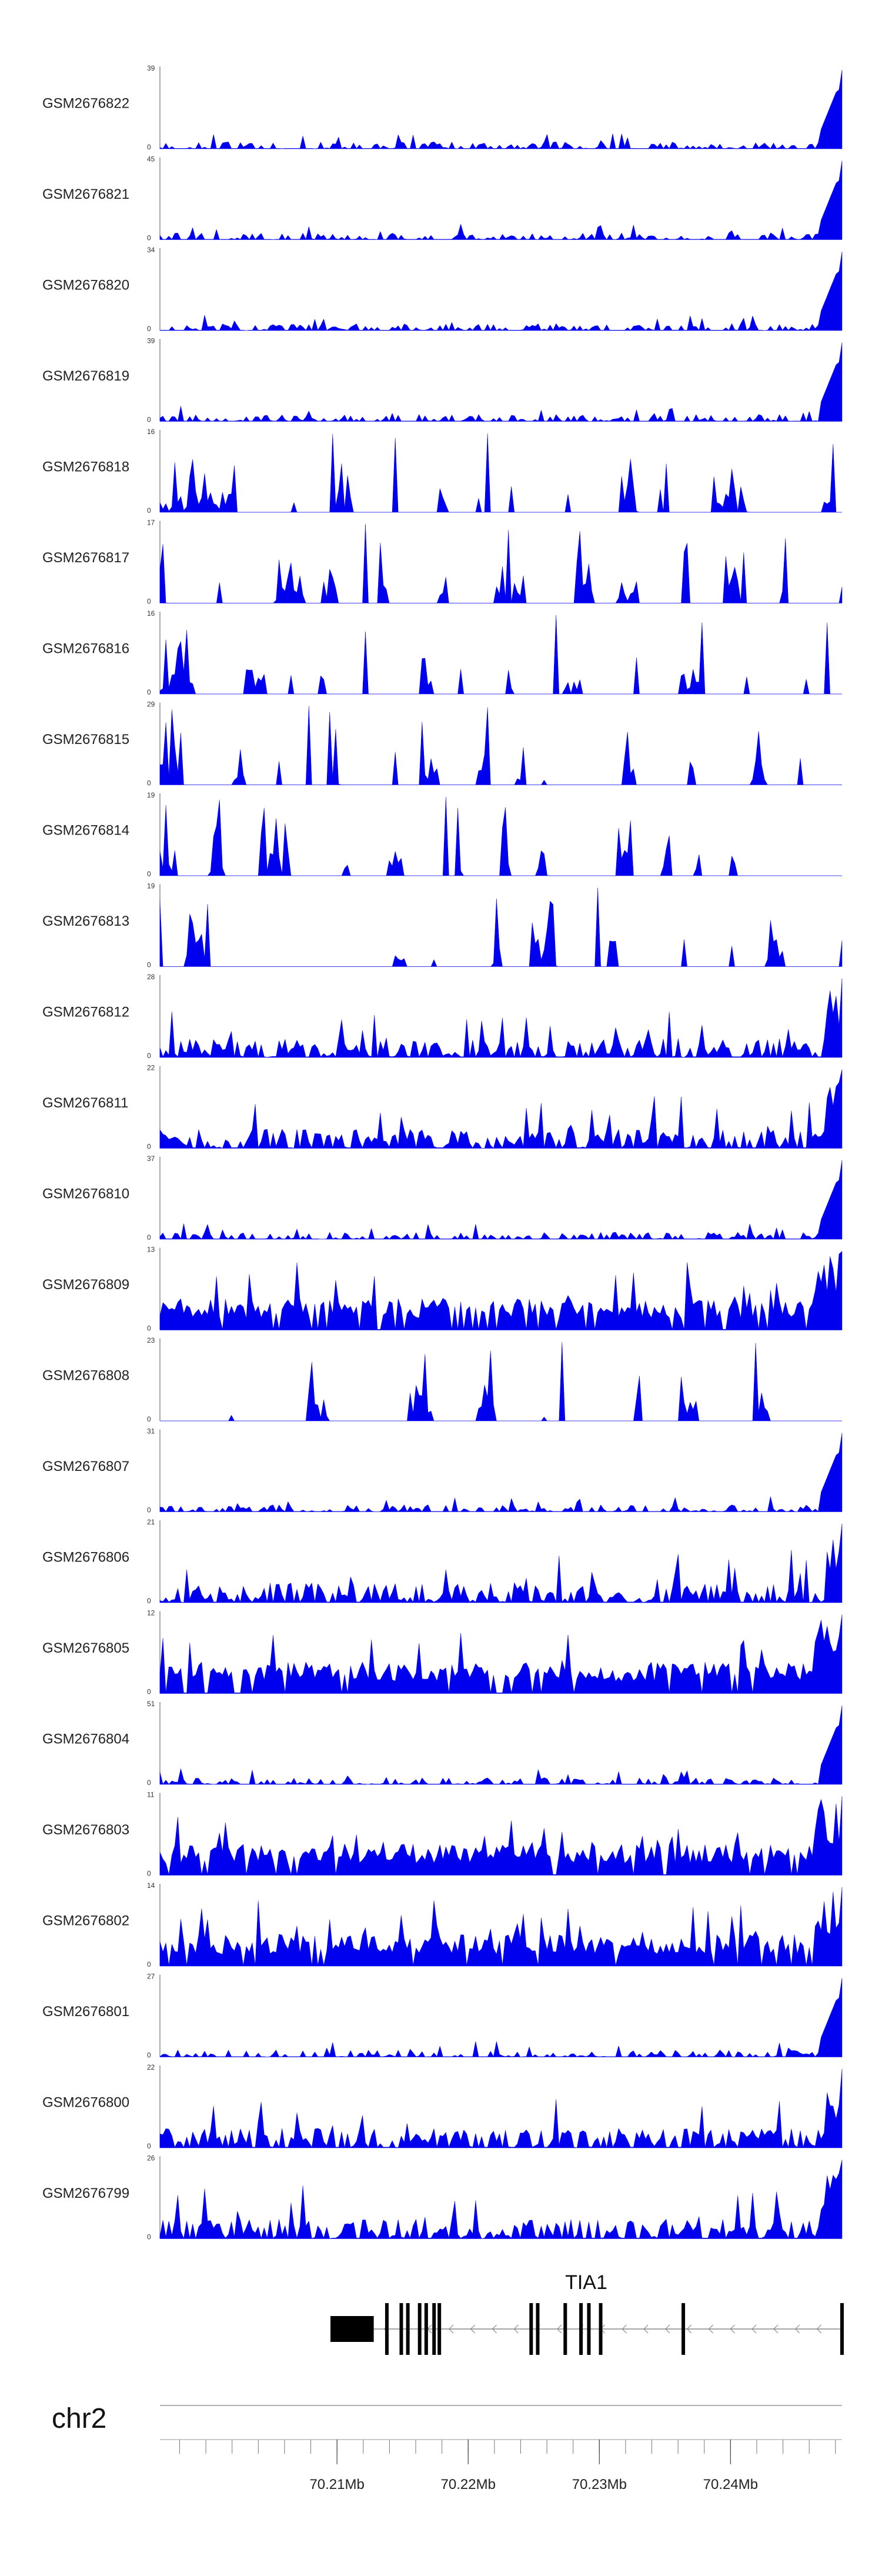 The height and width of the screenshot is (2576, 882). Describe the element at coordinates (79, 2418) in the screenshot. I see `chromosome-label: chr2` at that location.